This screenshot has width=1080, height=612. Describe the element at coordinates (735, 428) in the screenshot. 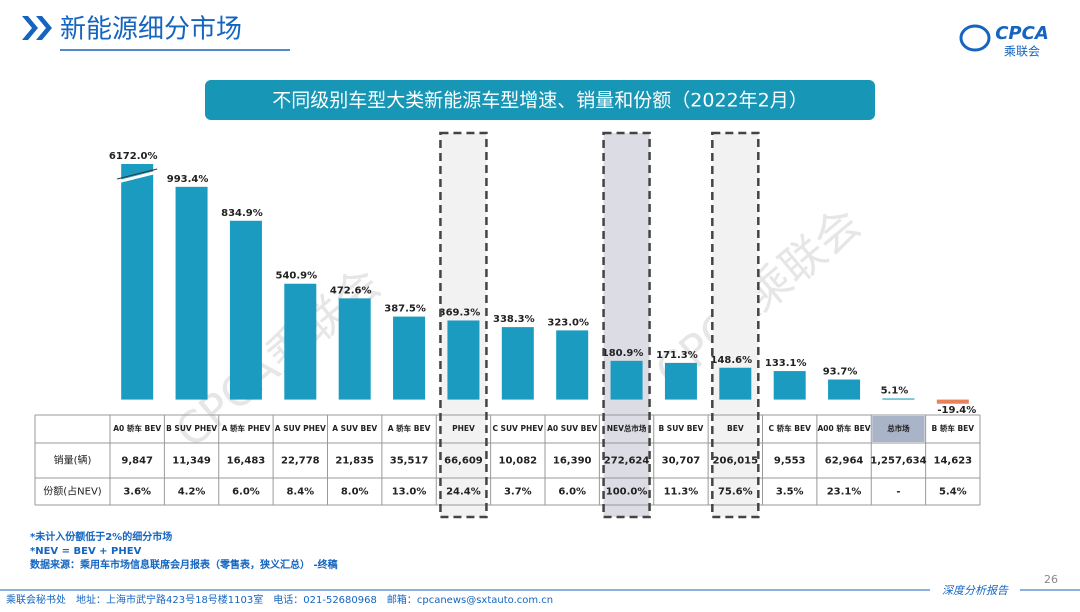

I see `column-header: BEV` at that location.